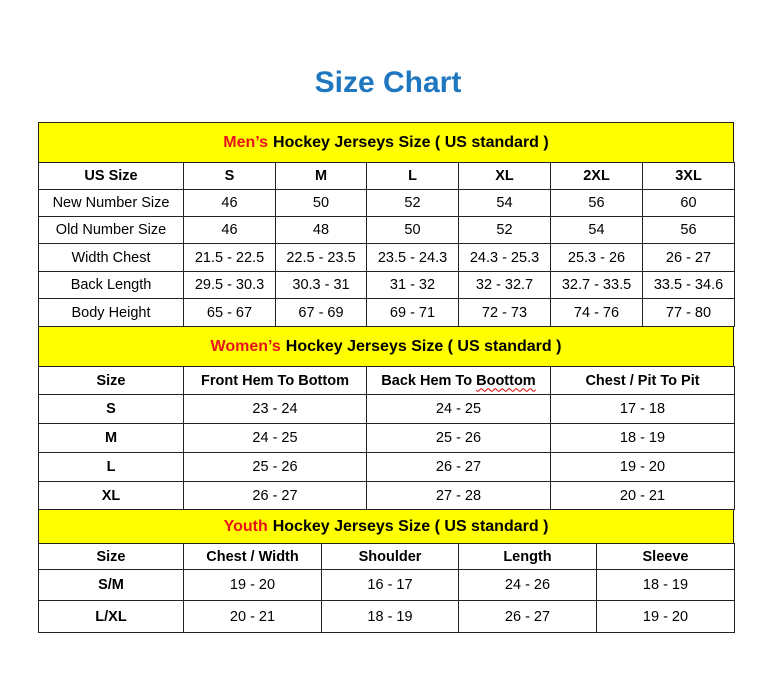  I want to click on women-table-cell: 25 - 26, so click(458, 438).